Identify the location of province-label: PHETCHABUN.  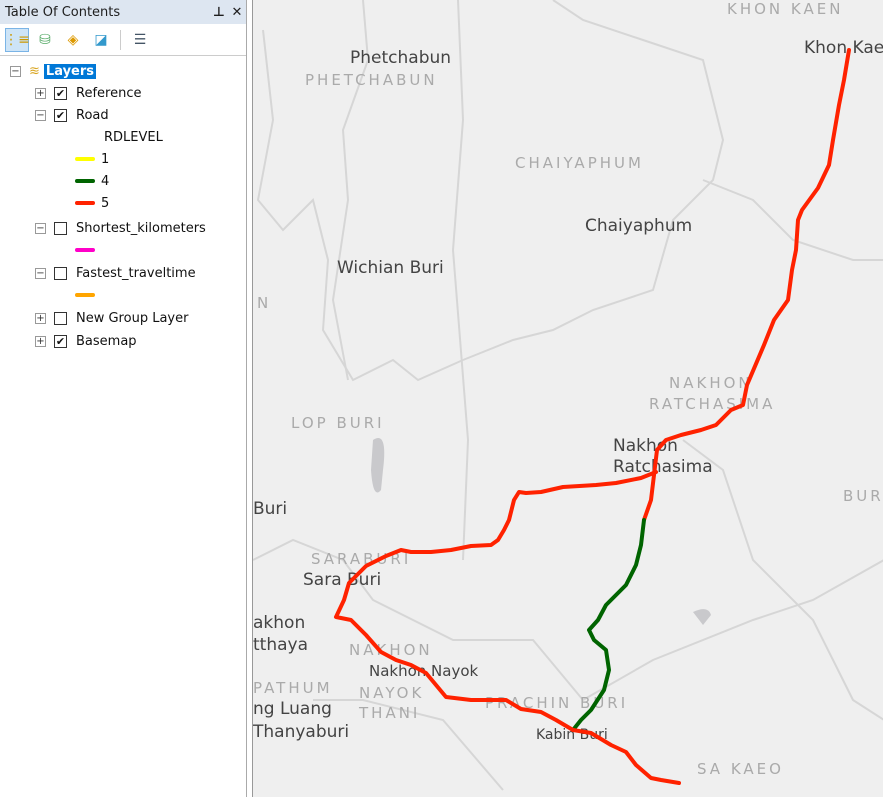
(371, 80).